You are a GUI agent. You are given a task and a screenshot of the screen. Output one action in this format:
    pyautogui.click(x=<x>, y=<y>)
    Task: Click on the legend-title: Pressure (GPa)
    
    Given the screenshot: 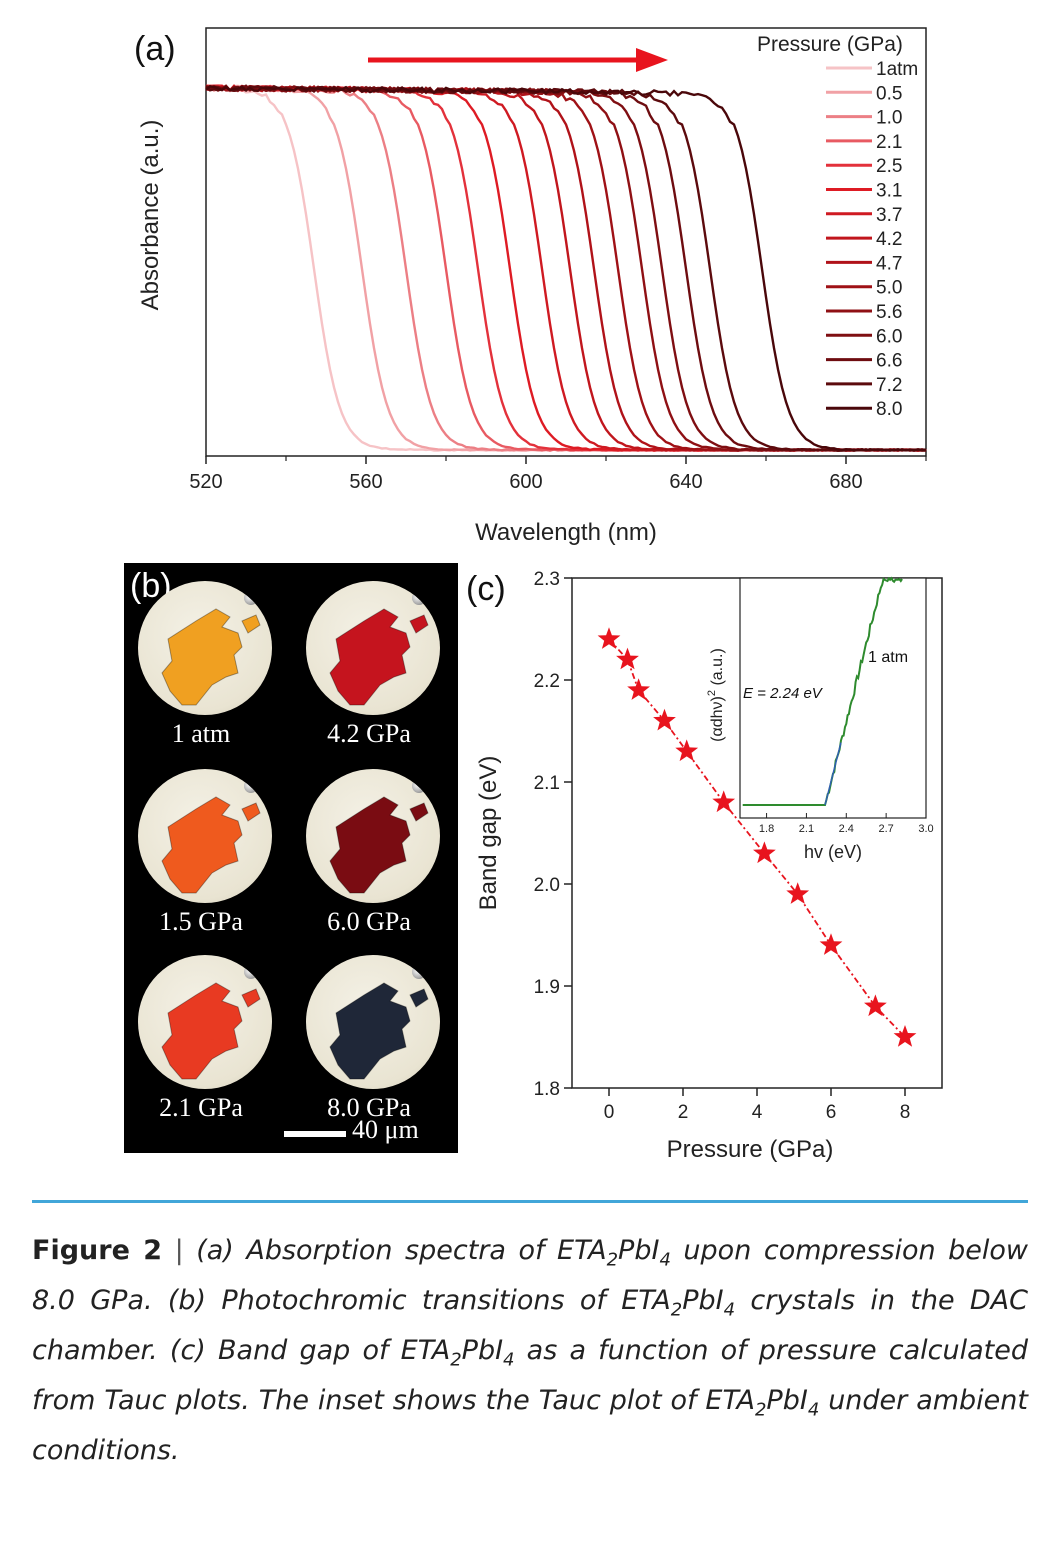 What is the action you would take?
    pyautogui.click(x=830, y=44)
    